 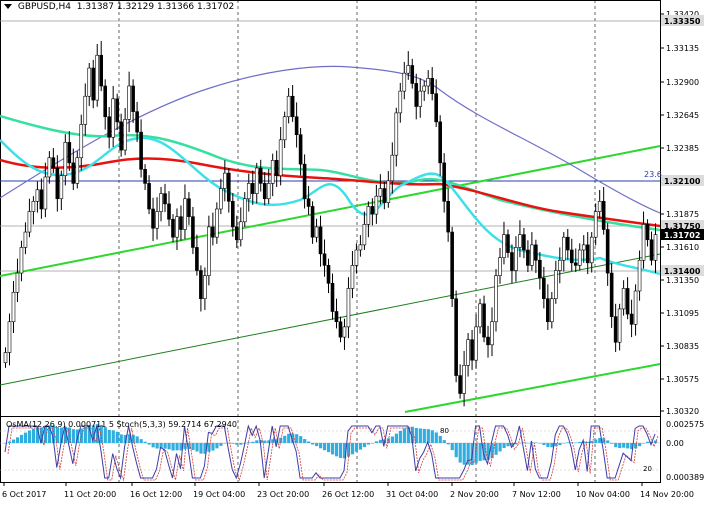 I want to click on price-tick-label: 1.30575, so click(x=682, y=379).